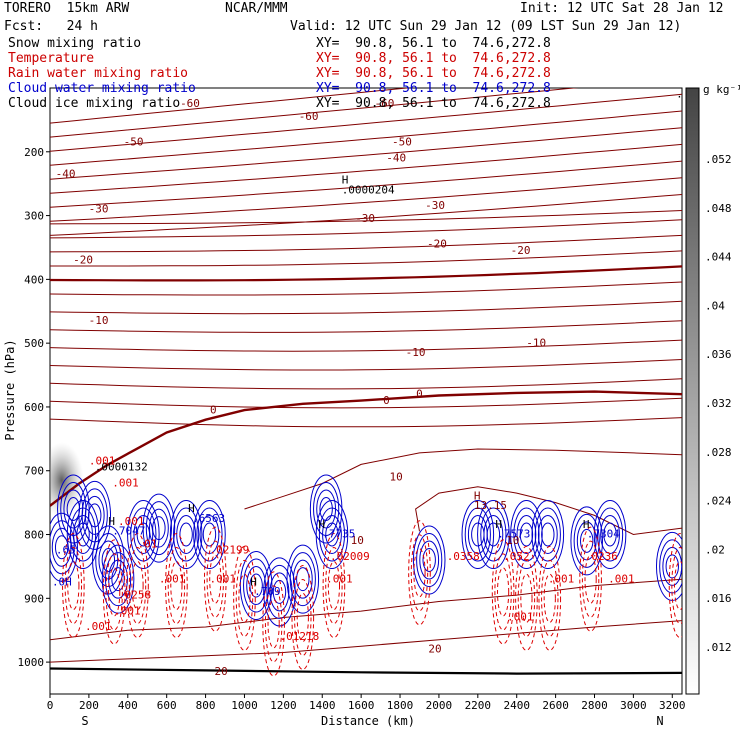 The width and height of the screenshot is (740, 740). What do you see at coordinates (94, 103) in the screenshot?
I see `field-name-4: Cloud ice mixing ratio` at bounding box center [94, 103].